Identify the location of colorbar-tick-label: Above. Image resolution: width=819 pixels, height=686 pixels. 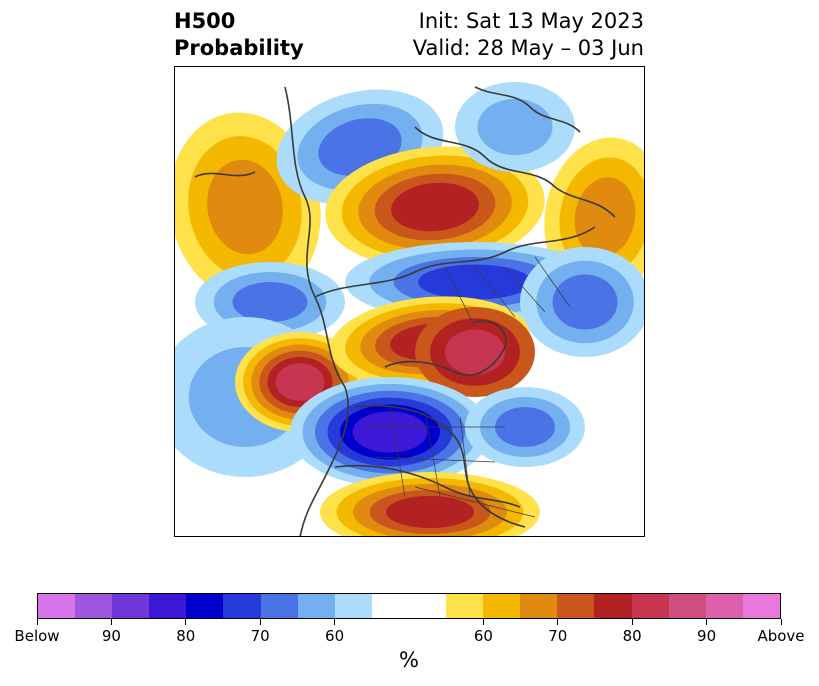
(781, 636).